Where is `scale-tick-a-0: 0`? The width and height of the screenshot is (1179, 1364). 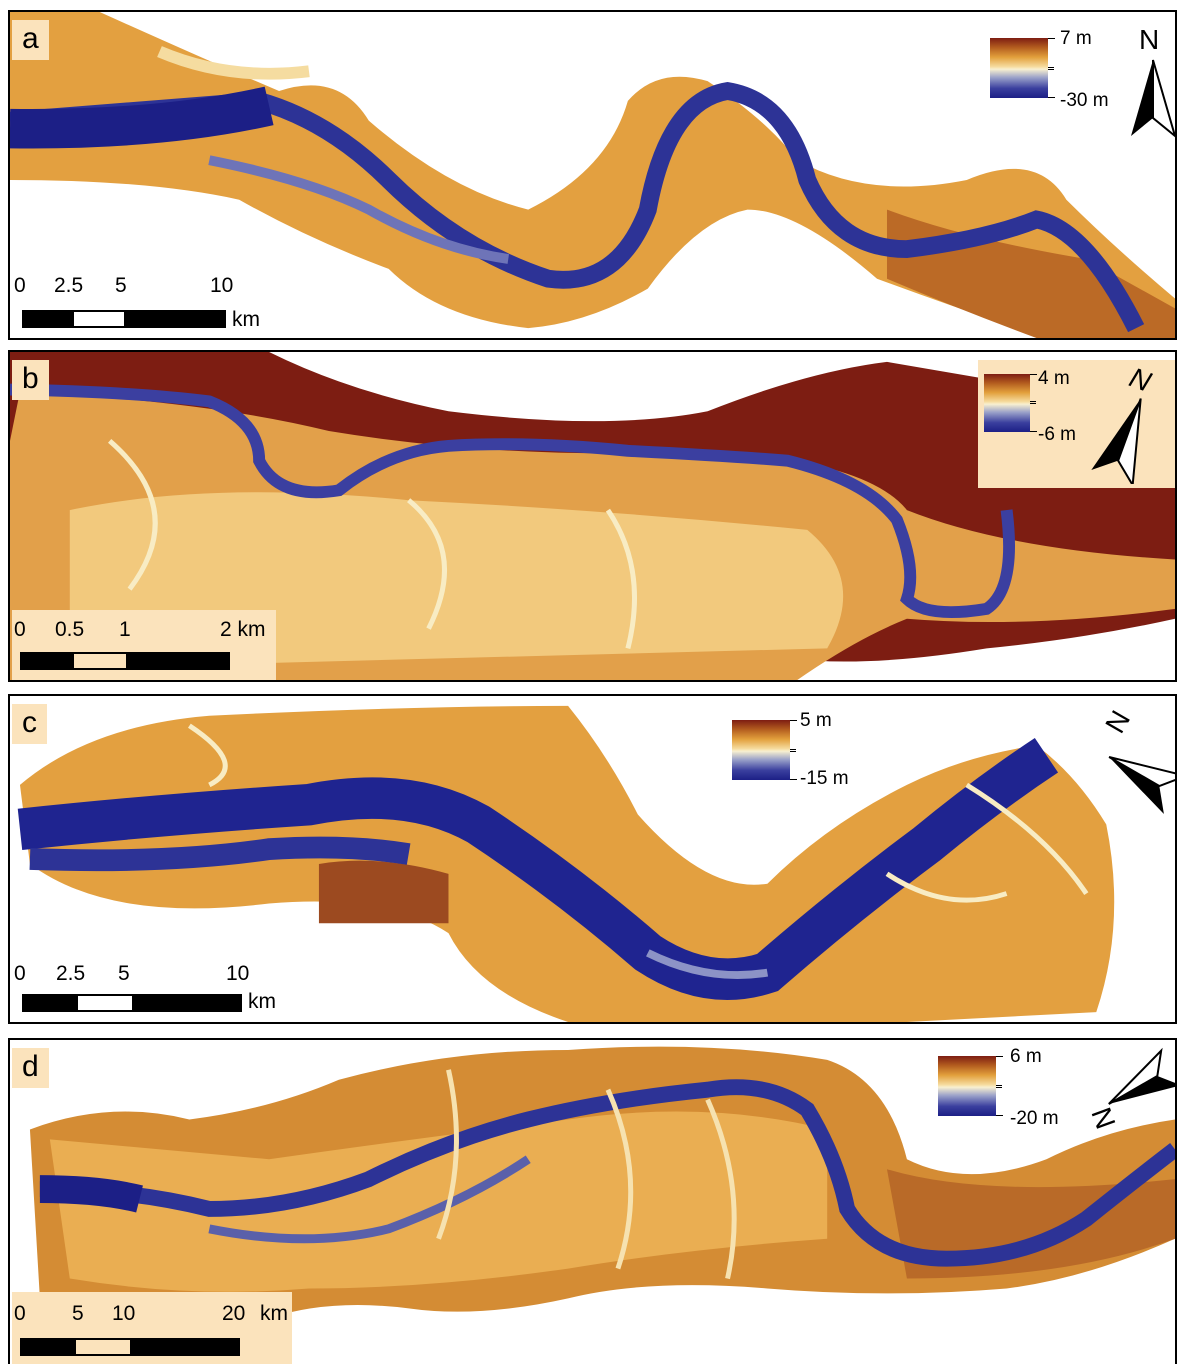
scale-tick-a-0: 0 is located at coordinates (20, 285).